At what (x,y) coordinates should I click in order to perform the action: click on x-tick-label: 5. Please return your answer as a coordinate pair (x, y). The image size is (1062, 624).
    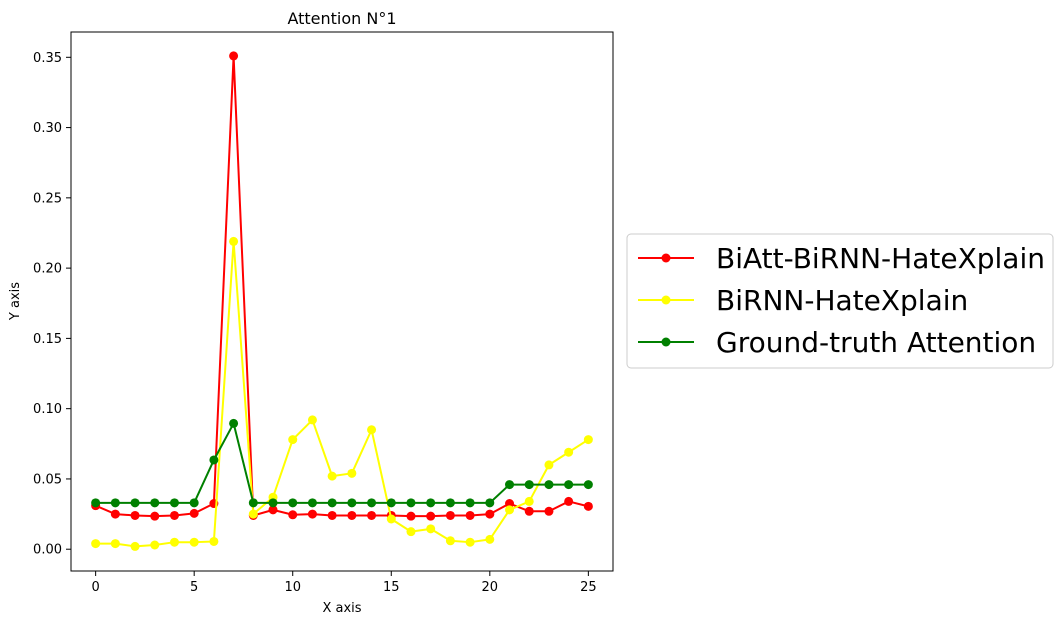
    Looking at the image, I should click on (194, 587).